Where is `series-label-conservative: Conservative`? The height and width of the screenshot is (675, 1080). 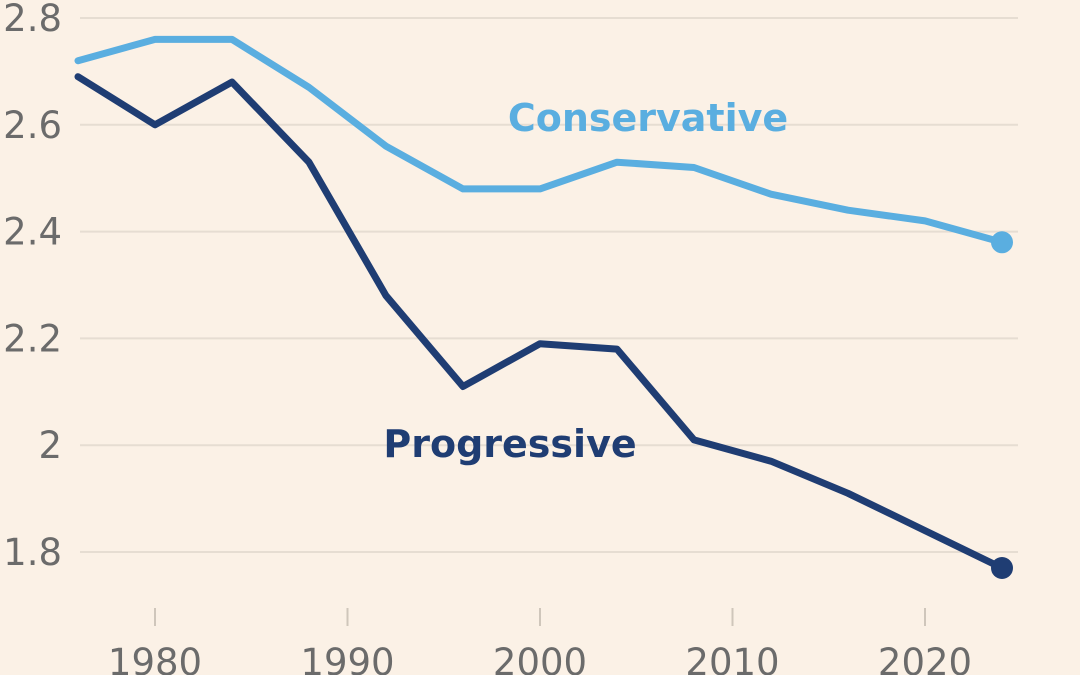 series-label-conservative: Conservative is located at coordinates (648, 118).